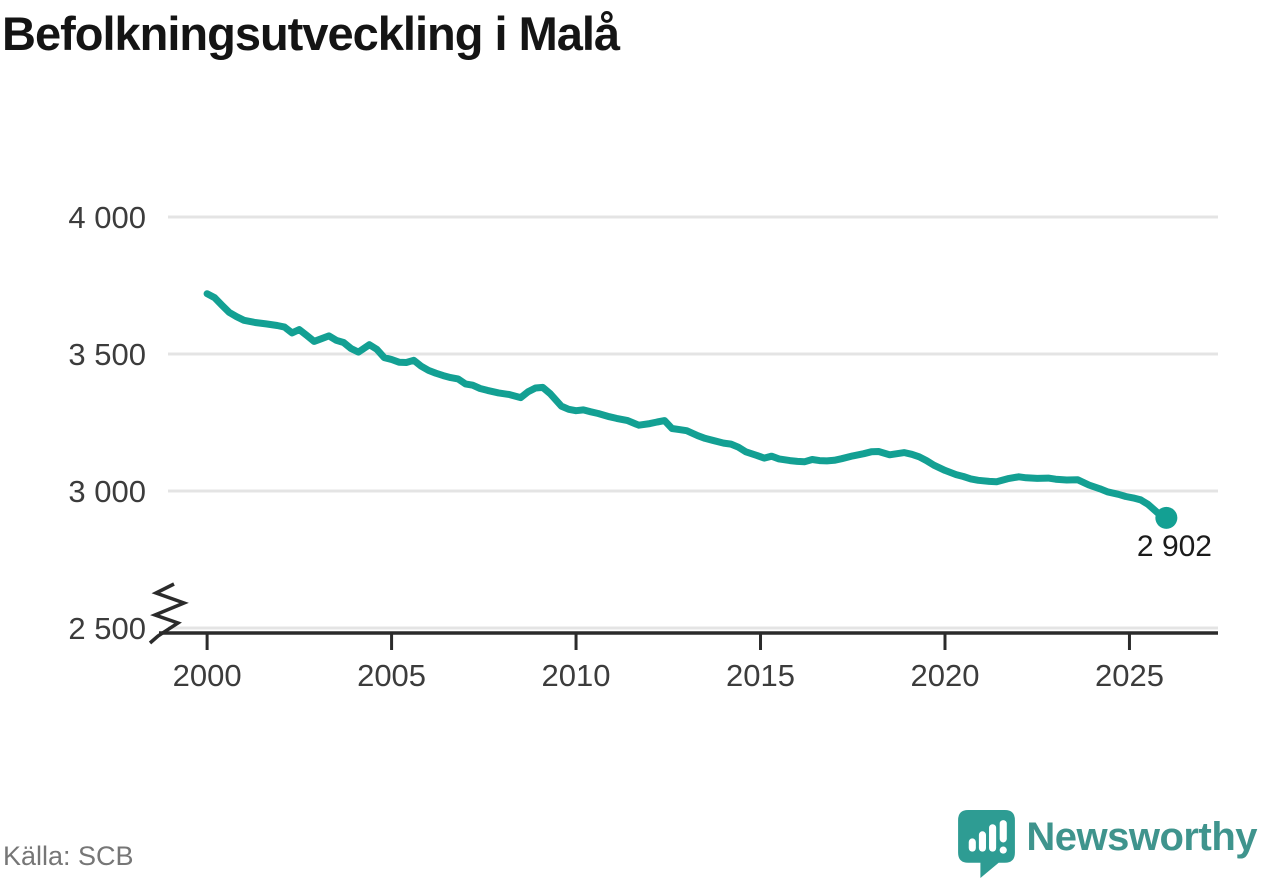 The image size is (1262, 879). What do you see at coordinates (973, 845) in the screenshot?
I see `logo-bar-small` at bounding box center [973, 845].